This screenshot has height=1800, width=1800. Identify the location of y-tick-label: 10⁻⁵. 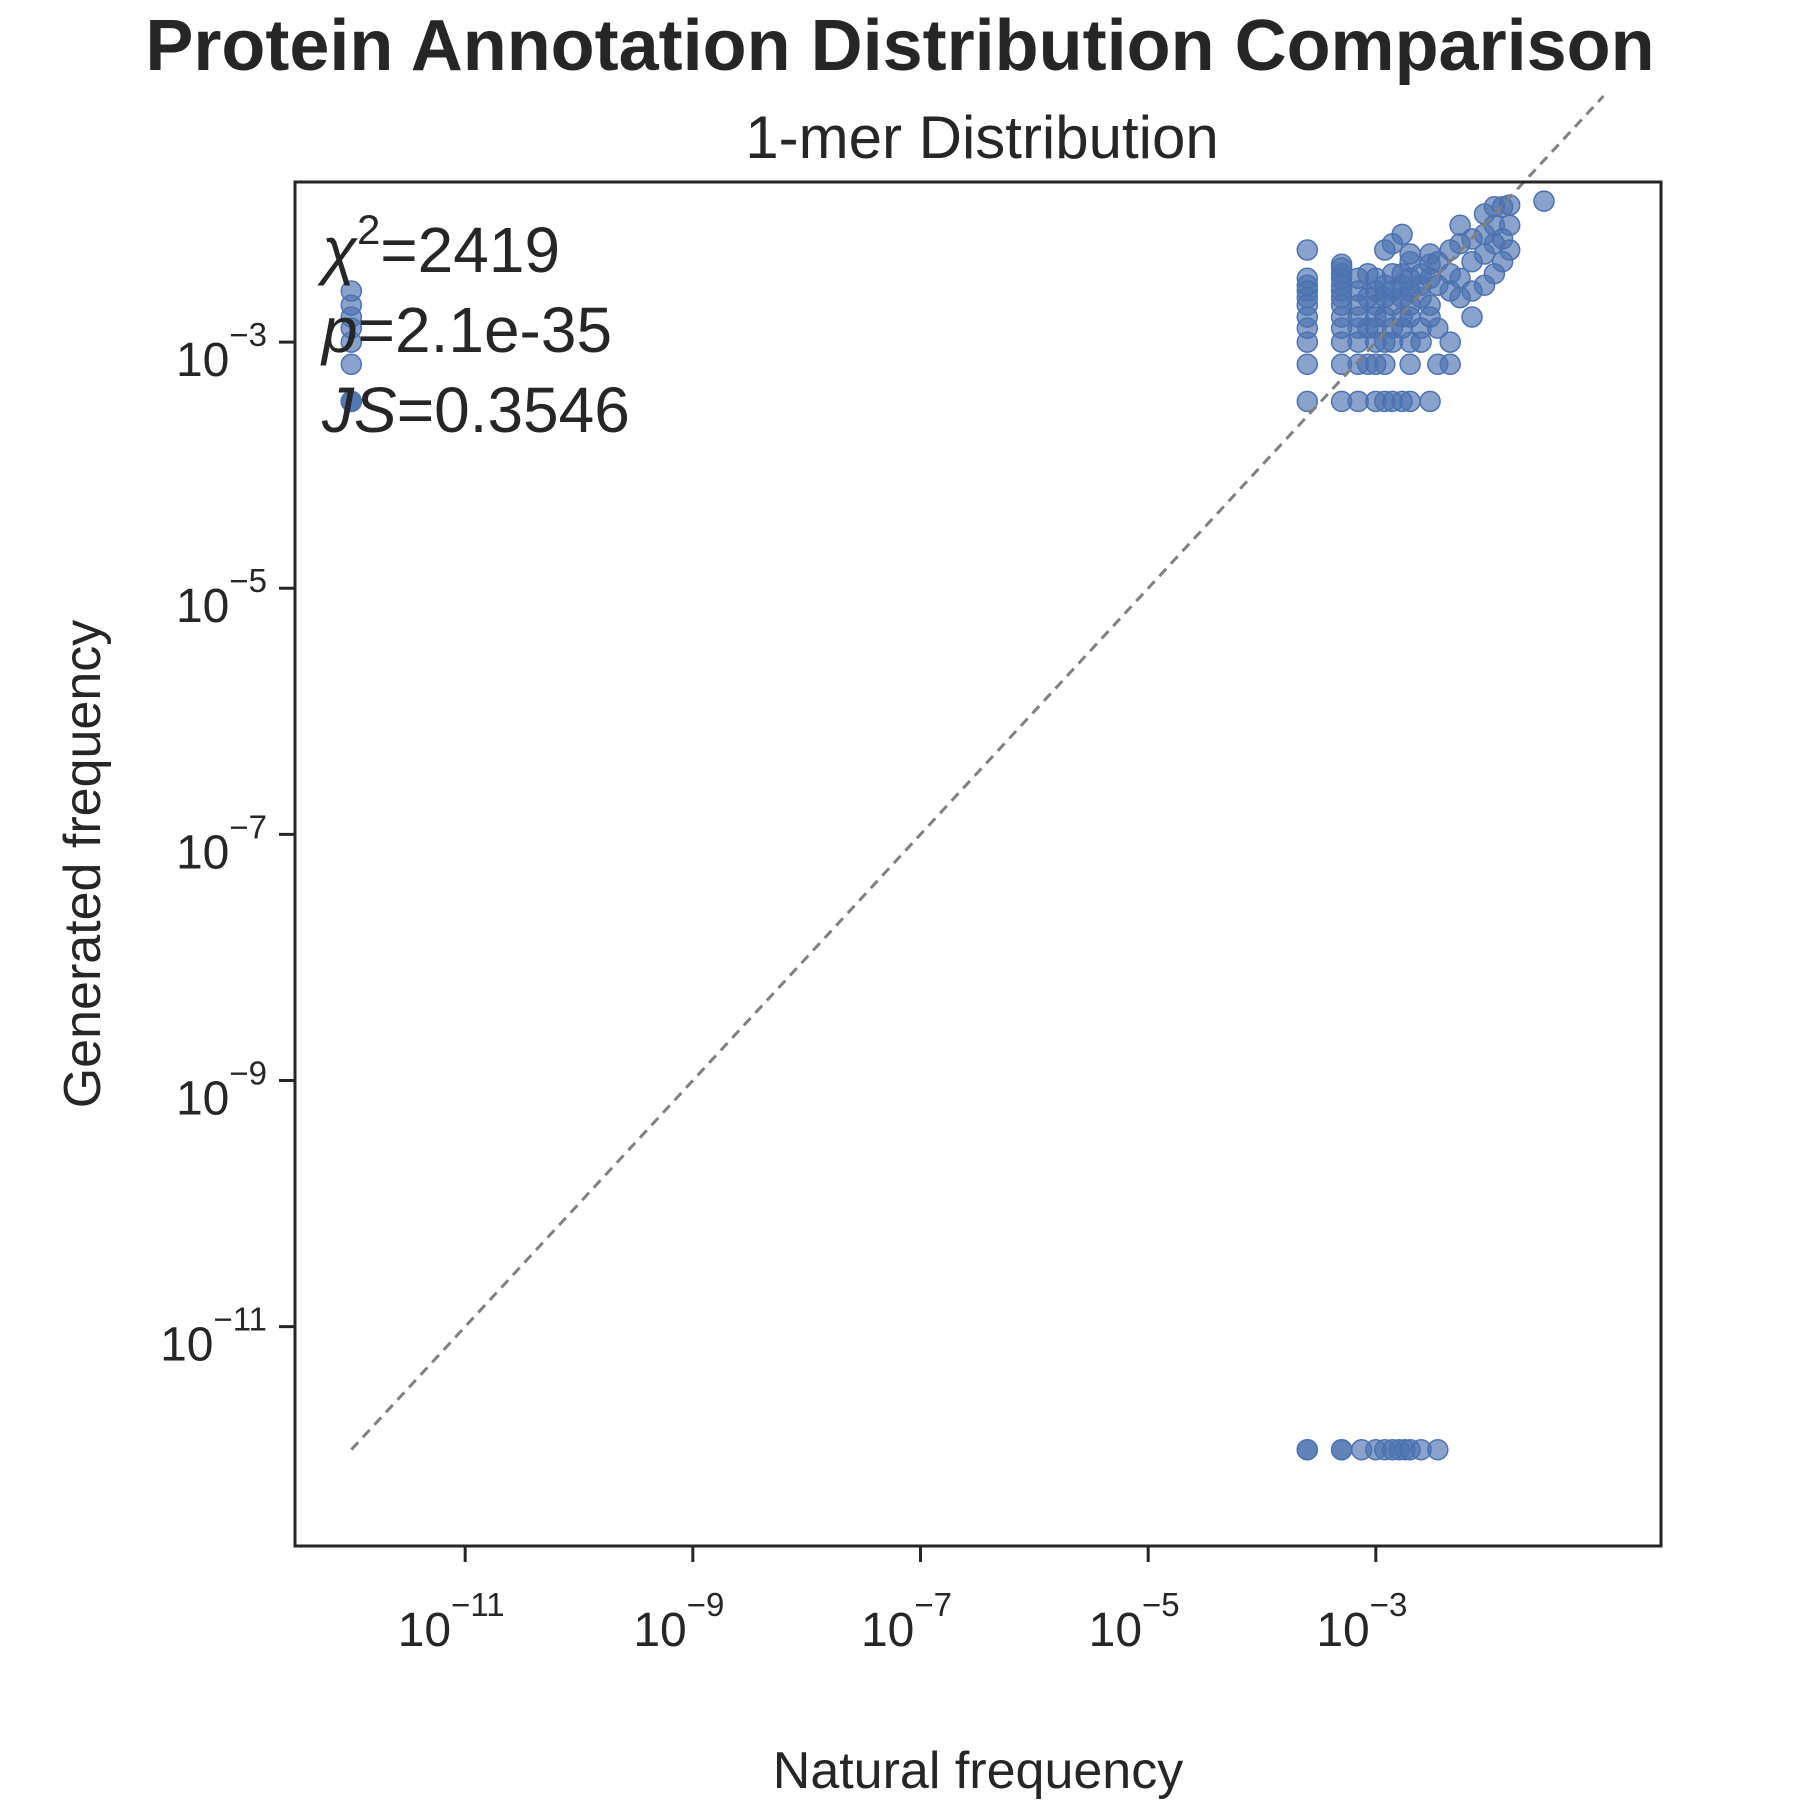
(221, 597).